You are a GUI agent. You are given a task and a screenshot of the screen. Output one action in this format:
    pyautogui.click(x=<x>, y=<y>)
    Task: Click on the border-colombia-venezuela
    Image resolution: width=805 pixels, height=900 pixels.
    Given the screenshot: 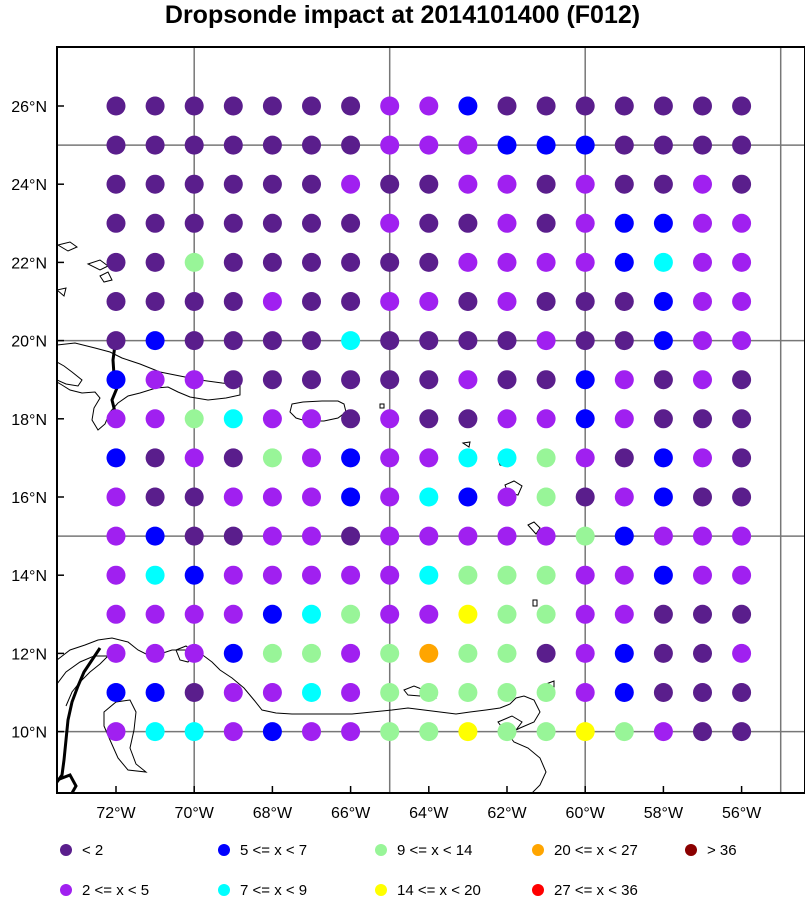 What is the action you would take?
    pyautogui.click(x=79, y=715)
    